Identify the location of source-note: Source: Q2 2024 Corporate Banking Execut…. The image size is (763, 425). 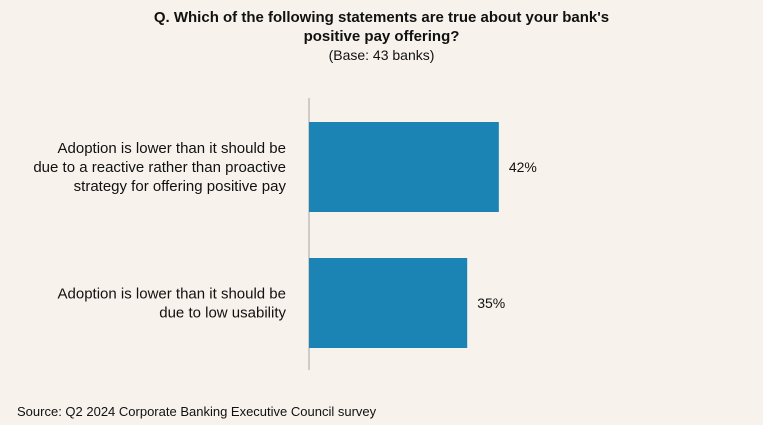
(197, 411).